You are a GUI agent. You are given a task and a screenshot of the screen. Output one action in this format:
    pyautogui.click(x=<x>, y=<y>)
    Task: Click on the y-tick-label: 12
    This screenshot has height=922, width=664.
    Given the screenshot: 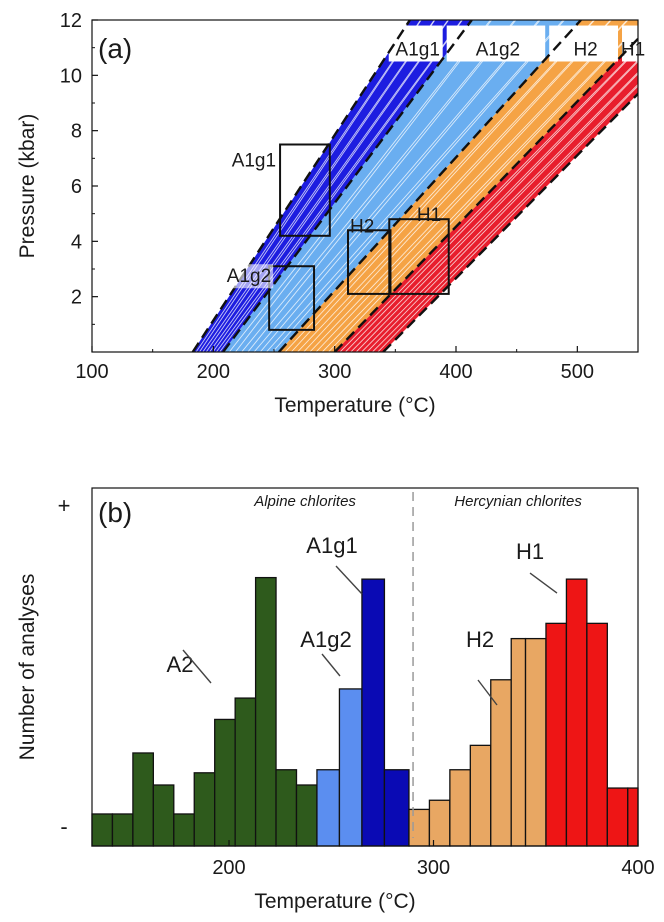 What is the action you would take?
    pyautogui.click(x=71, y=21)
    